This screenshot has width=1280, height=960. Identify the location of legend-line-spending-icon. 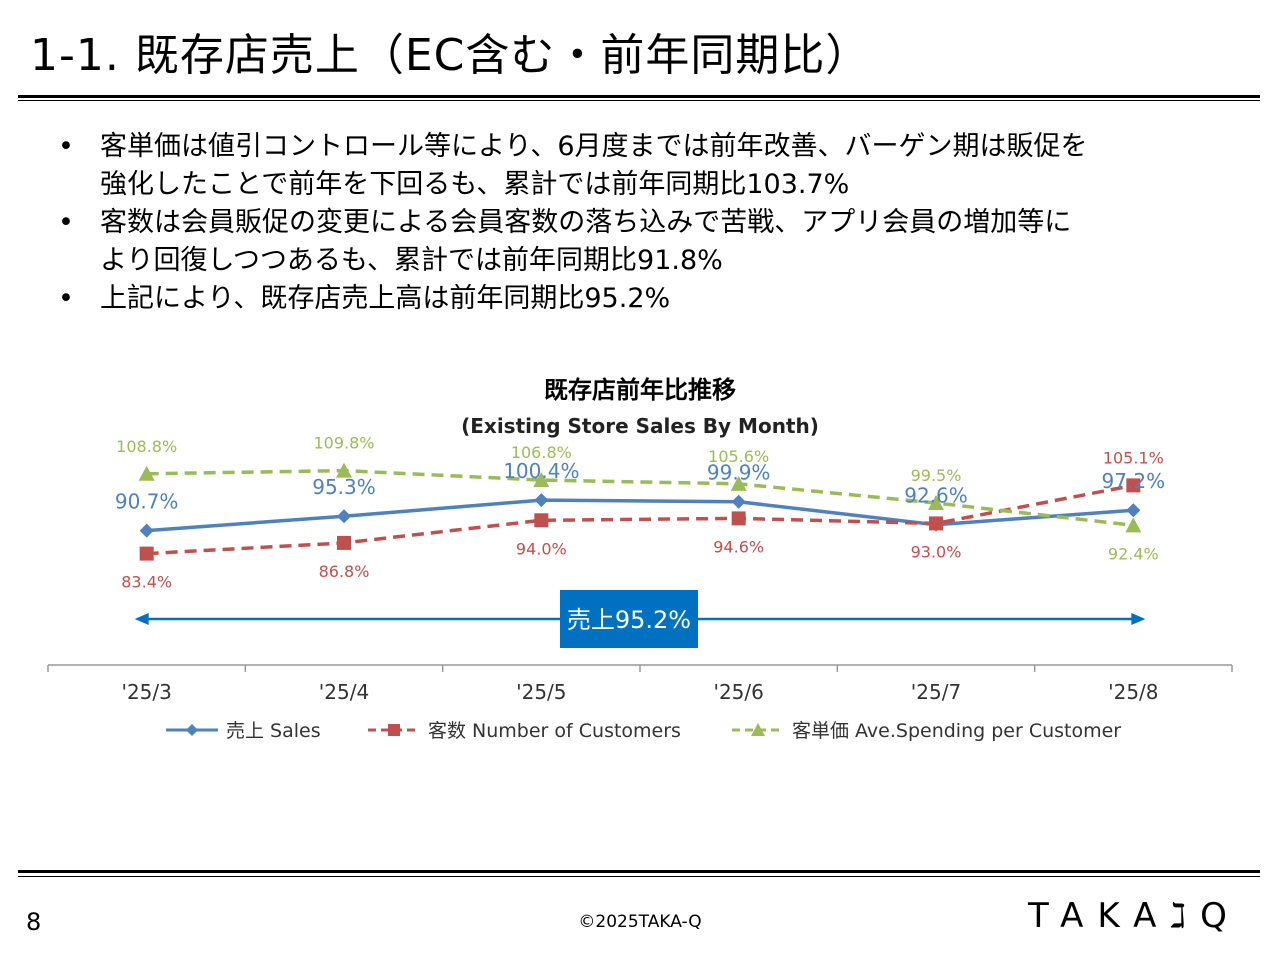
(758, 729).